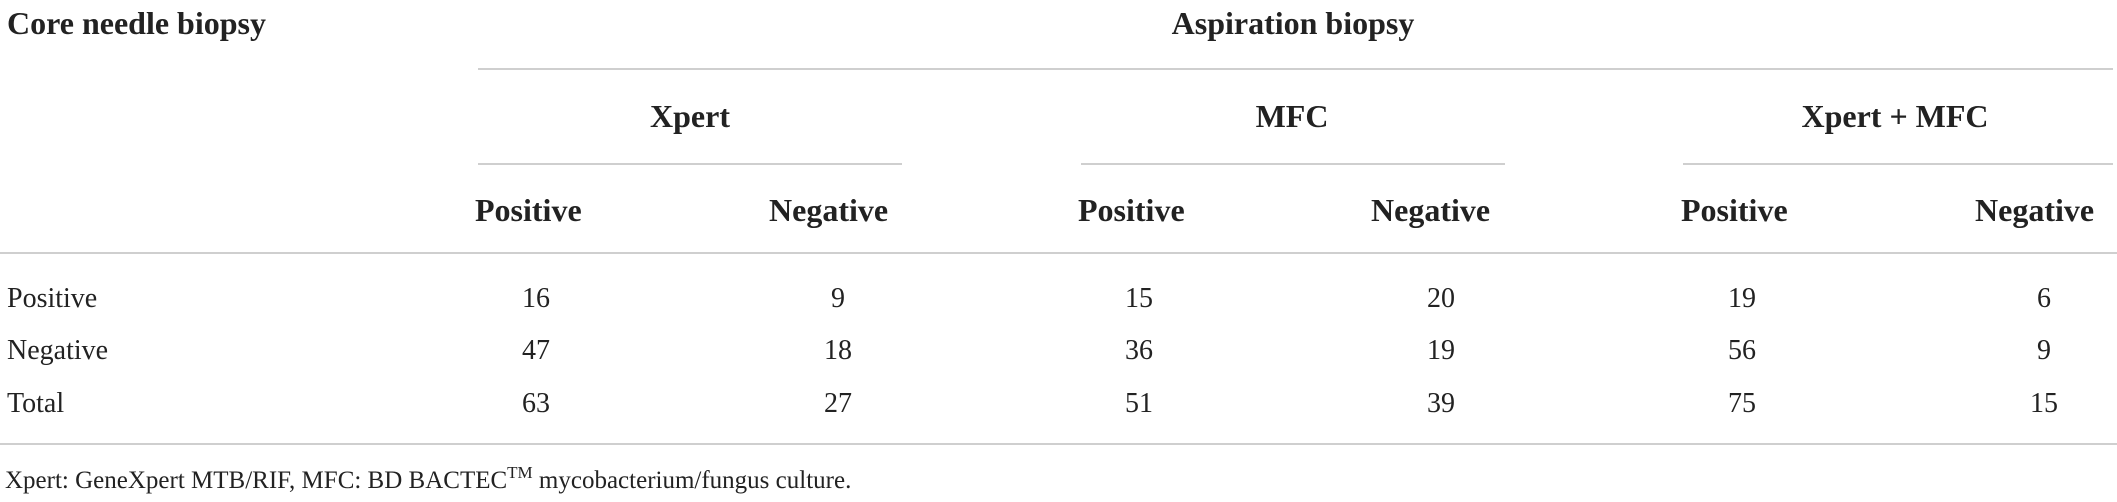  I want to click on subheader-mfc-positive: Positive, so click(1131, 210).